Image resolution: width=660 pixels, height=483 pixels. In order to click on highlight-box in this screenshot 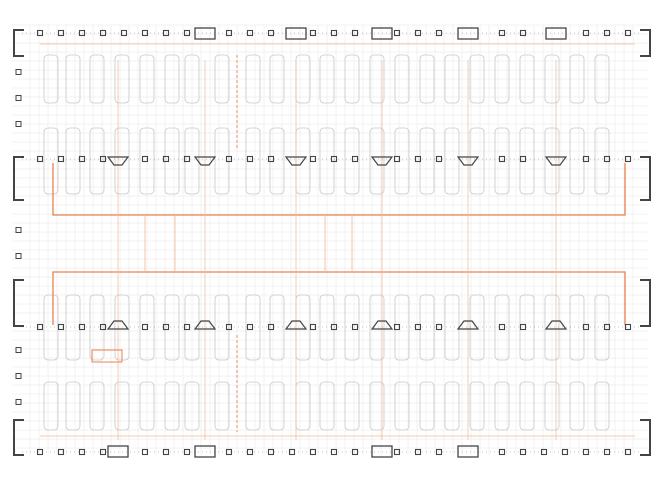, I will do `click(107, 356)`.